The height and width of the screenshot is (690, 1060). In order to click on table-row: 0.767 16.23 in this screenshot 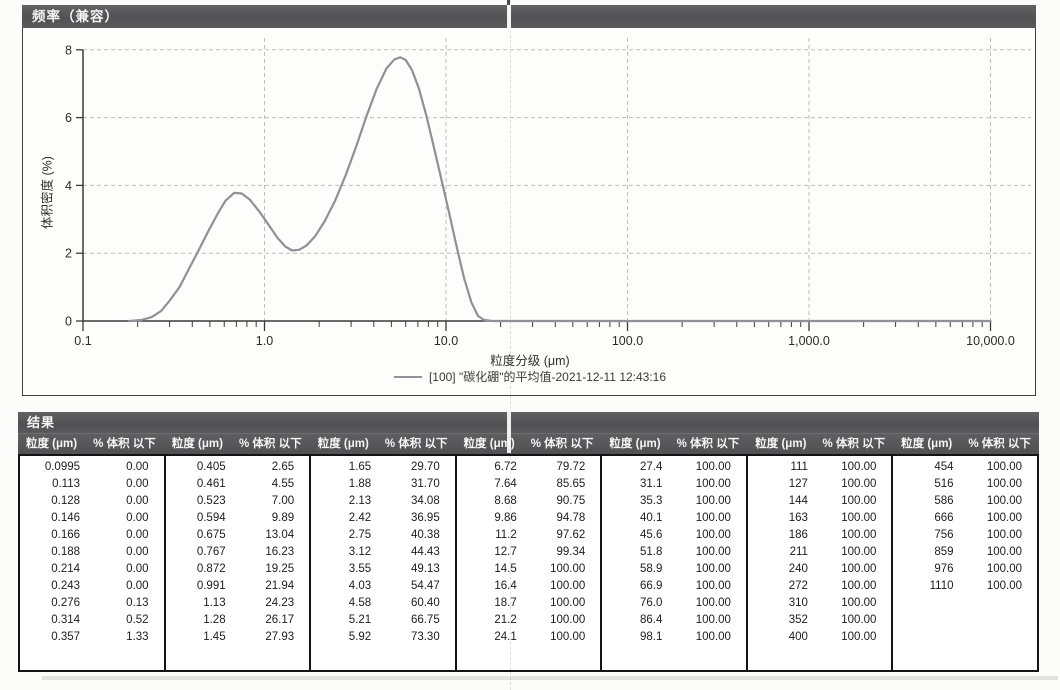, I will do `click(238, 552)`.